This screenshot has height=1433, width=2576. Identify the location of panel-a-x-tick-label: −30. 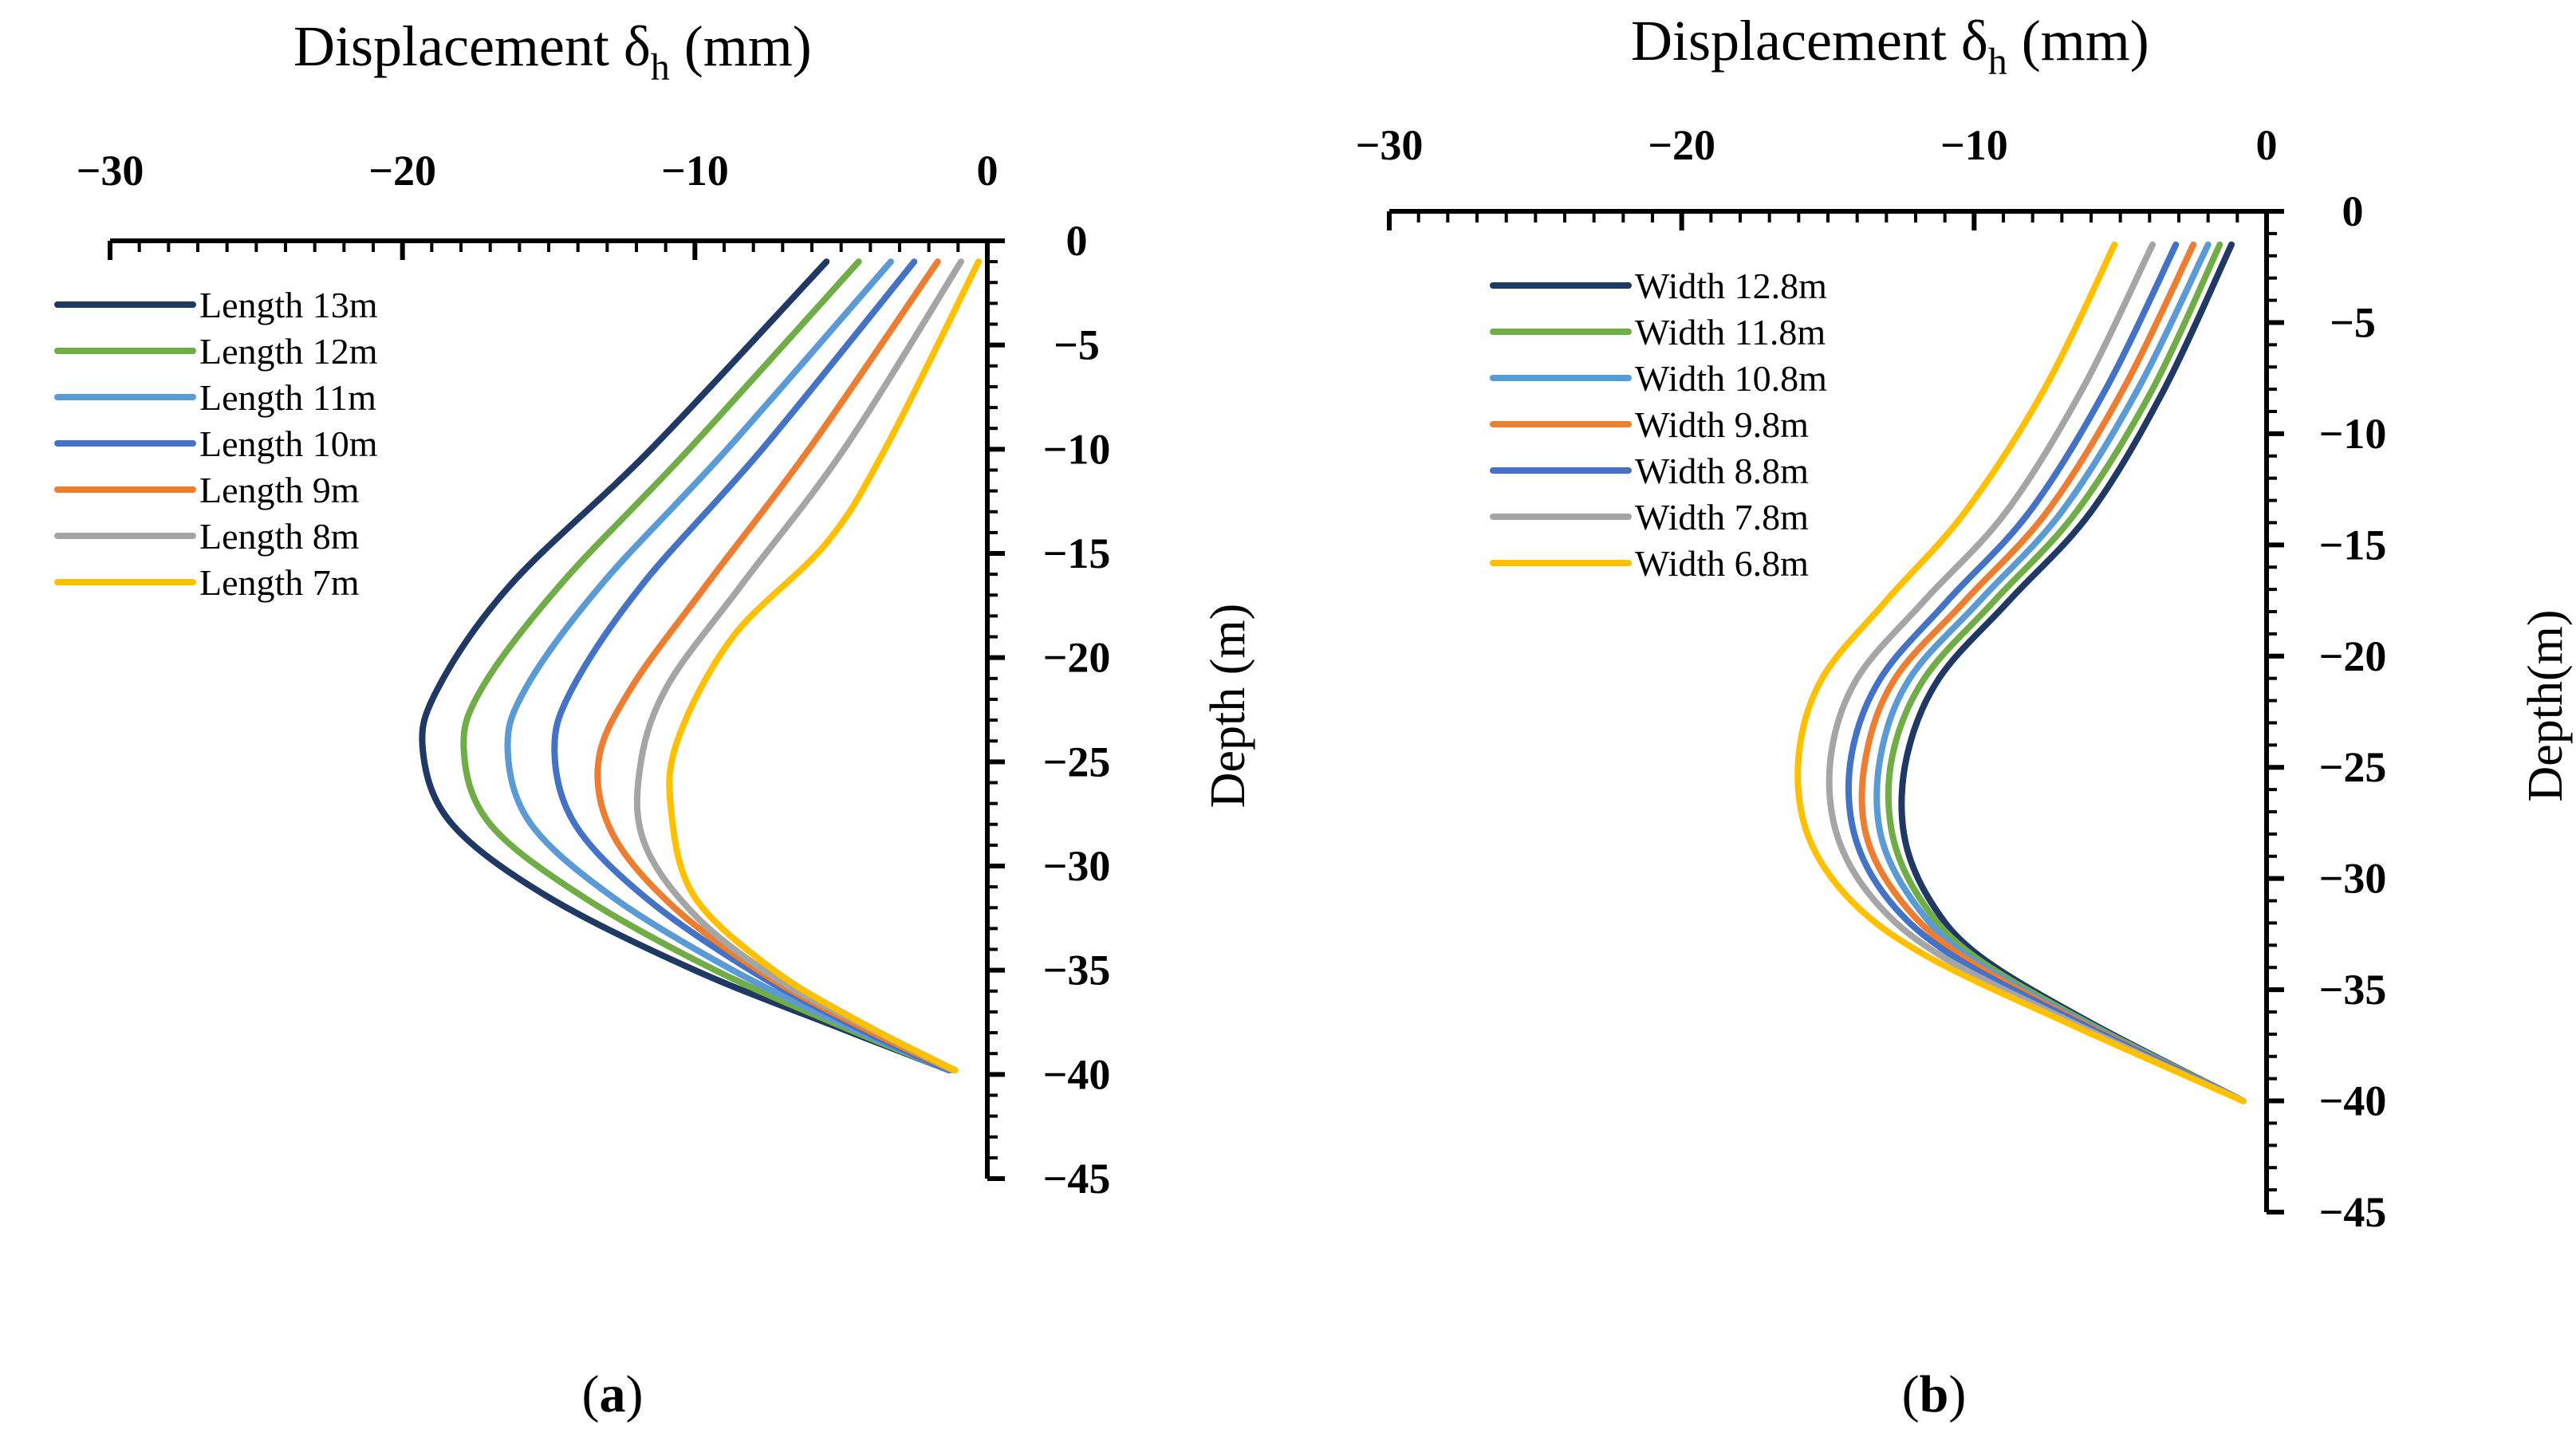
(110, 171).